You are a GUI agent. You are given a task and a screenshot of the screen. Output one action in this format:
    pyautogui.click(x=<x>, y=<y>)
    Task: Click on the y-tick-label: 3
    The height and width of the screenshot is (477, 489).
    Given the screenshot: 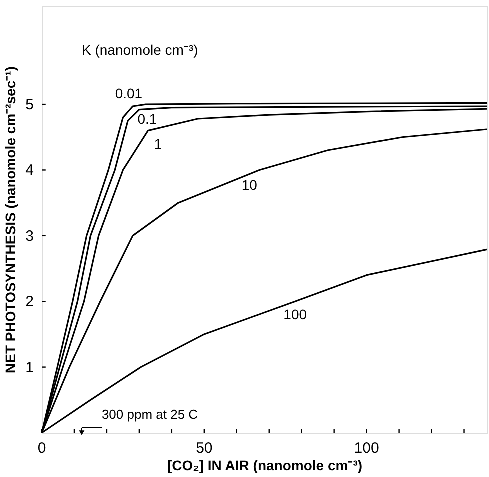 What is the action you would take?
    pyautogui.click(x=30, y=236)
    